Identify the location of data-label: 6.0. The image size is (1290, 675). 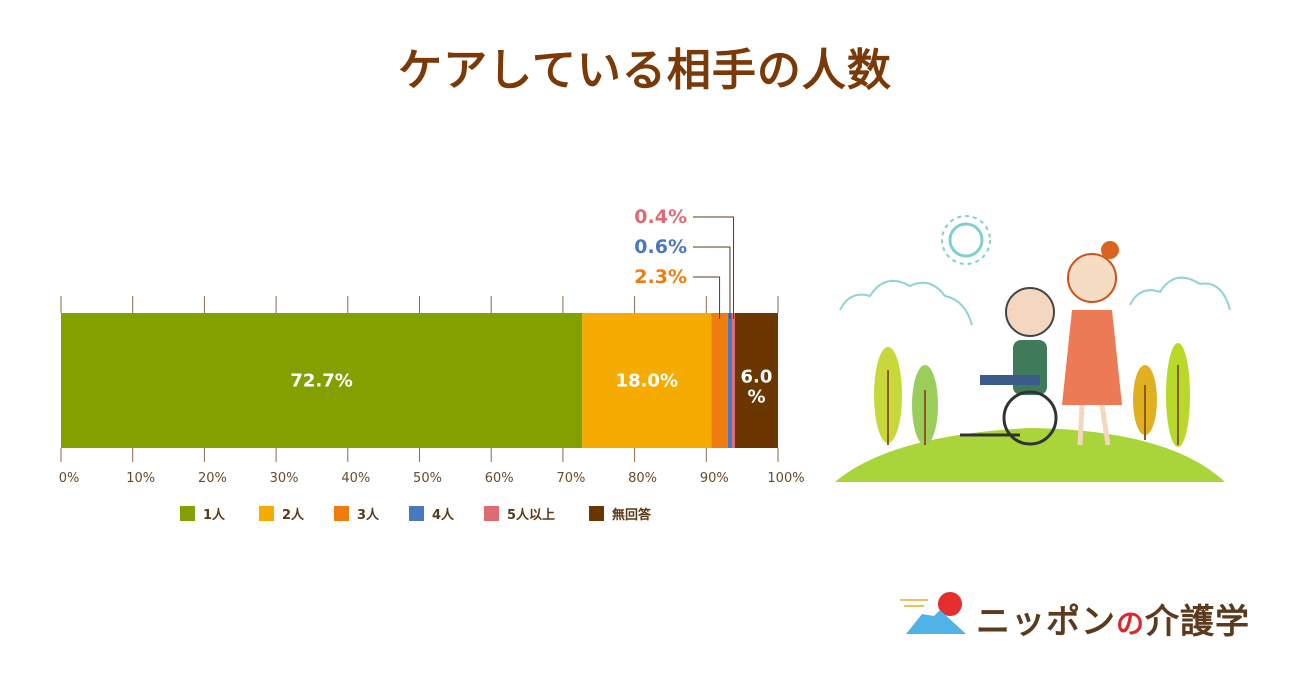
(757, 377).